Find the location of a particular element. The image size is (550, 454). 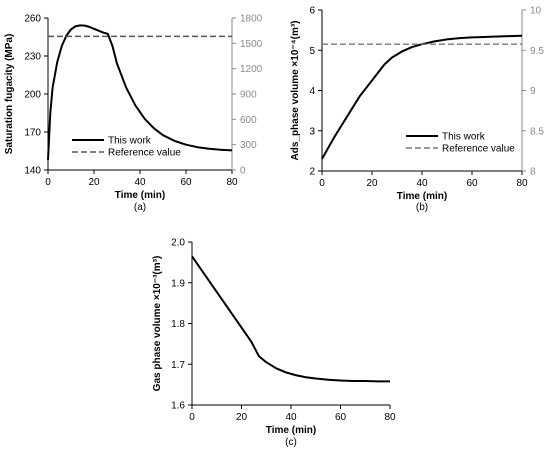

panel-a-label: (a) is located at coordinates (140, 207).